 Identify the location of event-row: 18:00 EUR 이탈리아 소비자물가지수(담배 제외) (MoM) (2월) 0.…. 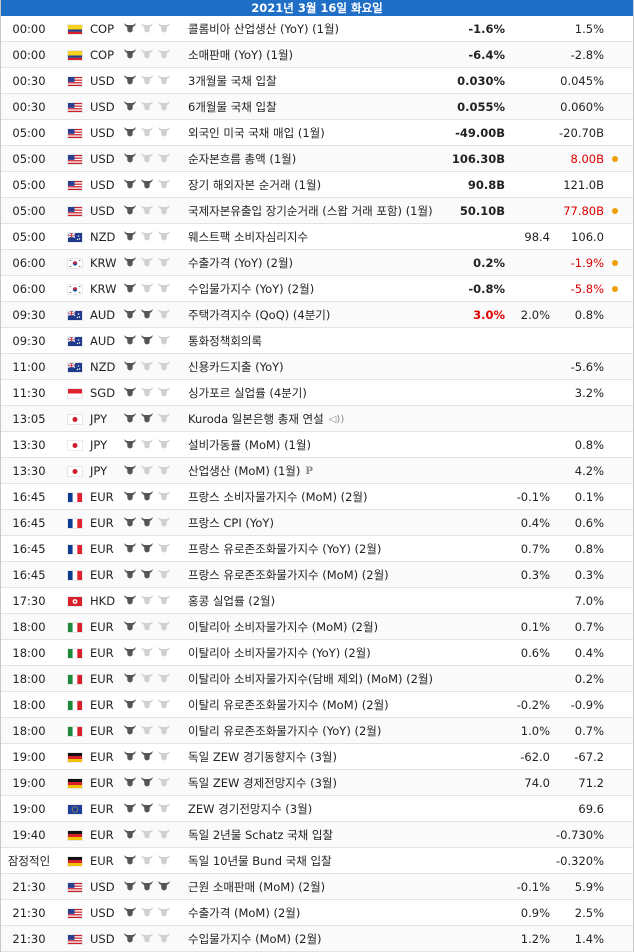
(317, 679).